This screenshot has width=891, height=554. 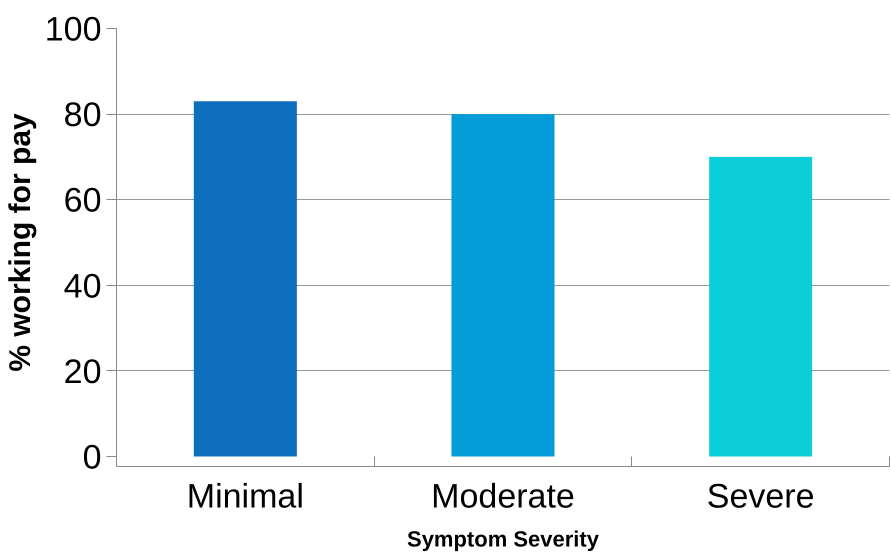 I want to click on x-tick-label: Severe, so click(x=760, y=497).